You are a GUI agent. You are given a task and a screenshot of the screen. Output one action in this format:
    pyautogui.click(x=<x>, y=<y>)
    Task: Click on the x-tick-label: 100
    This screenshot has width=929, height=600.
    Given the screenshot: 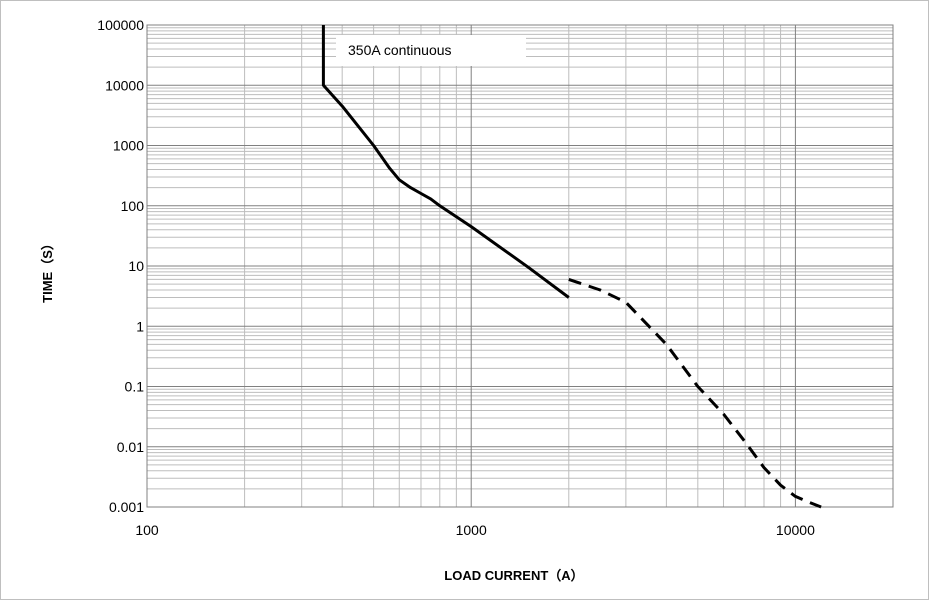 What is the action you would take?
    pyautogui.click(x=147, y=530)
    